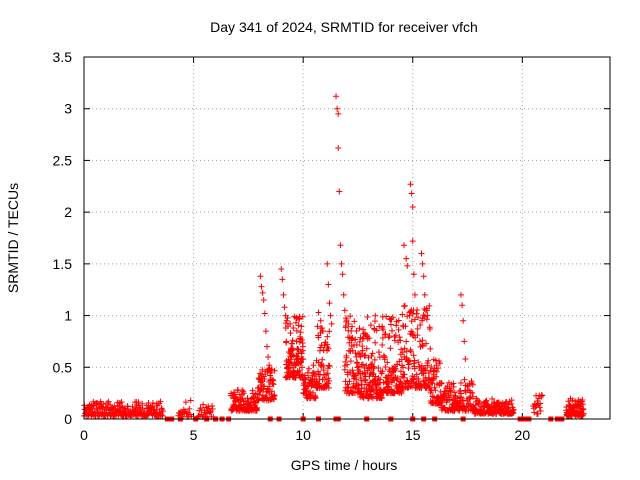 This screenshot has width=640, height=480. What do you see at coordinates (303, 435) in the screenshot?
I see `x-tick-label: 10` at bounding box center [303, 435].